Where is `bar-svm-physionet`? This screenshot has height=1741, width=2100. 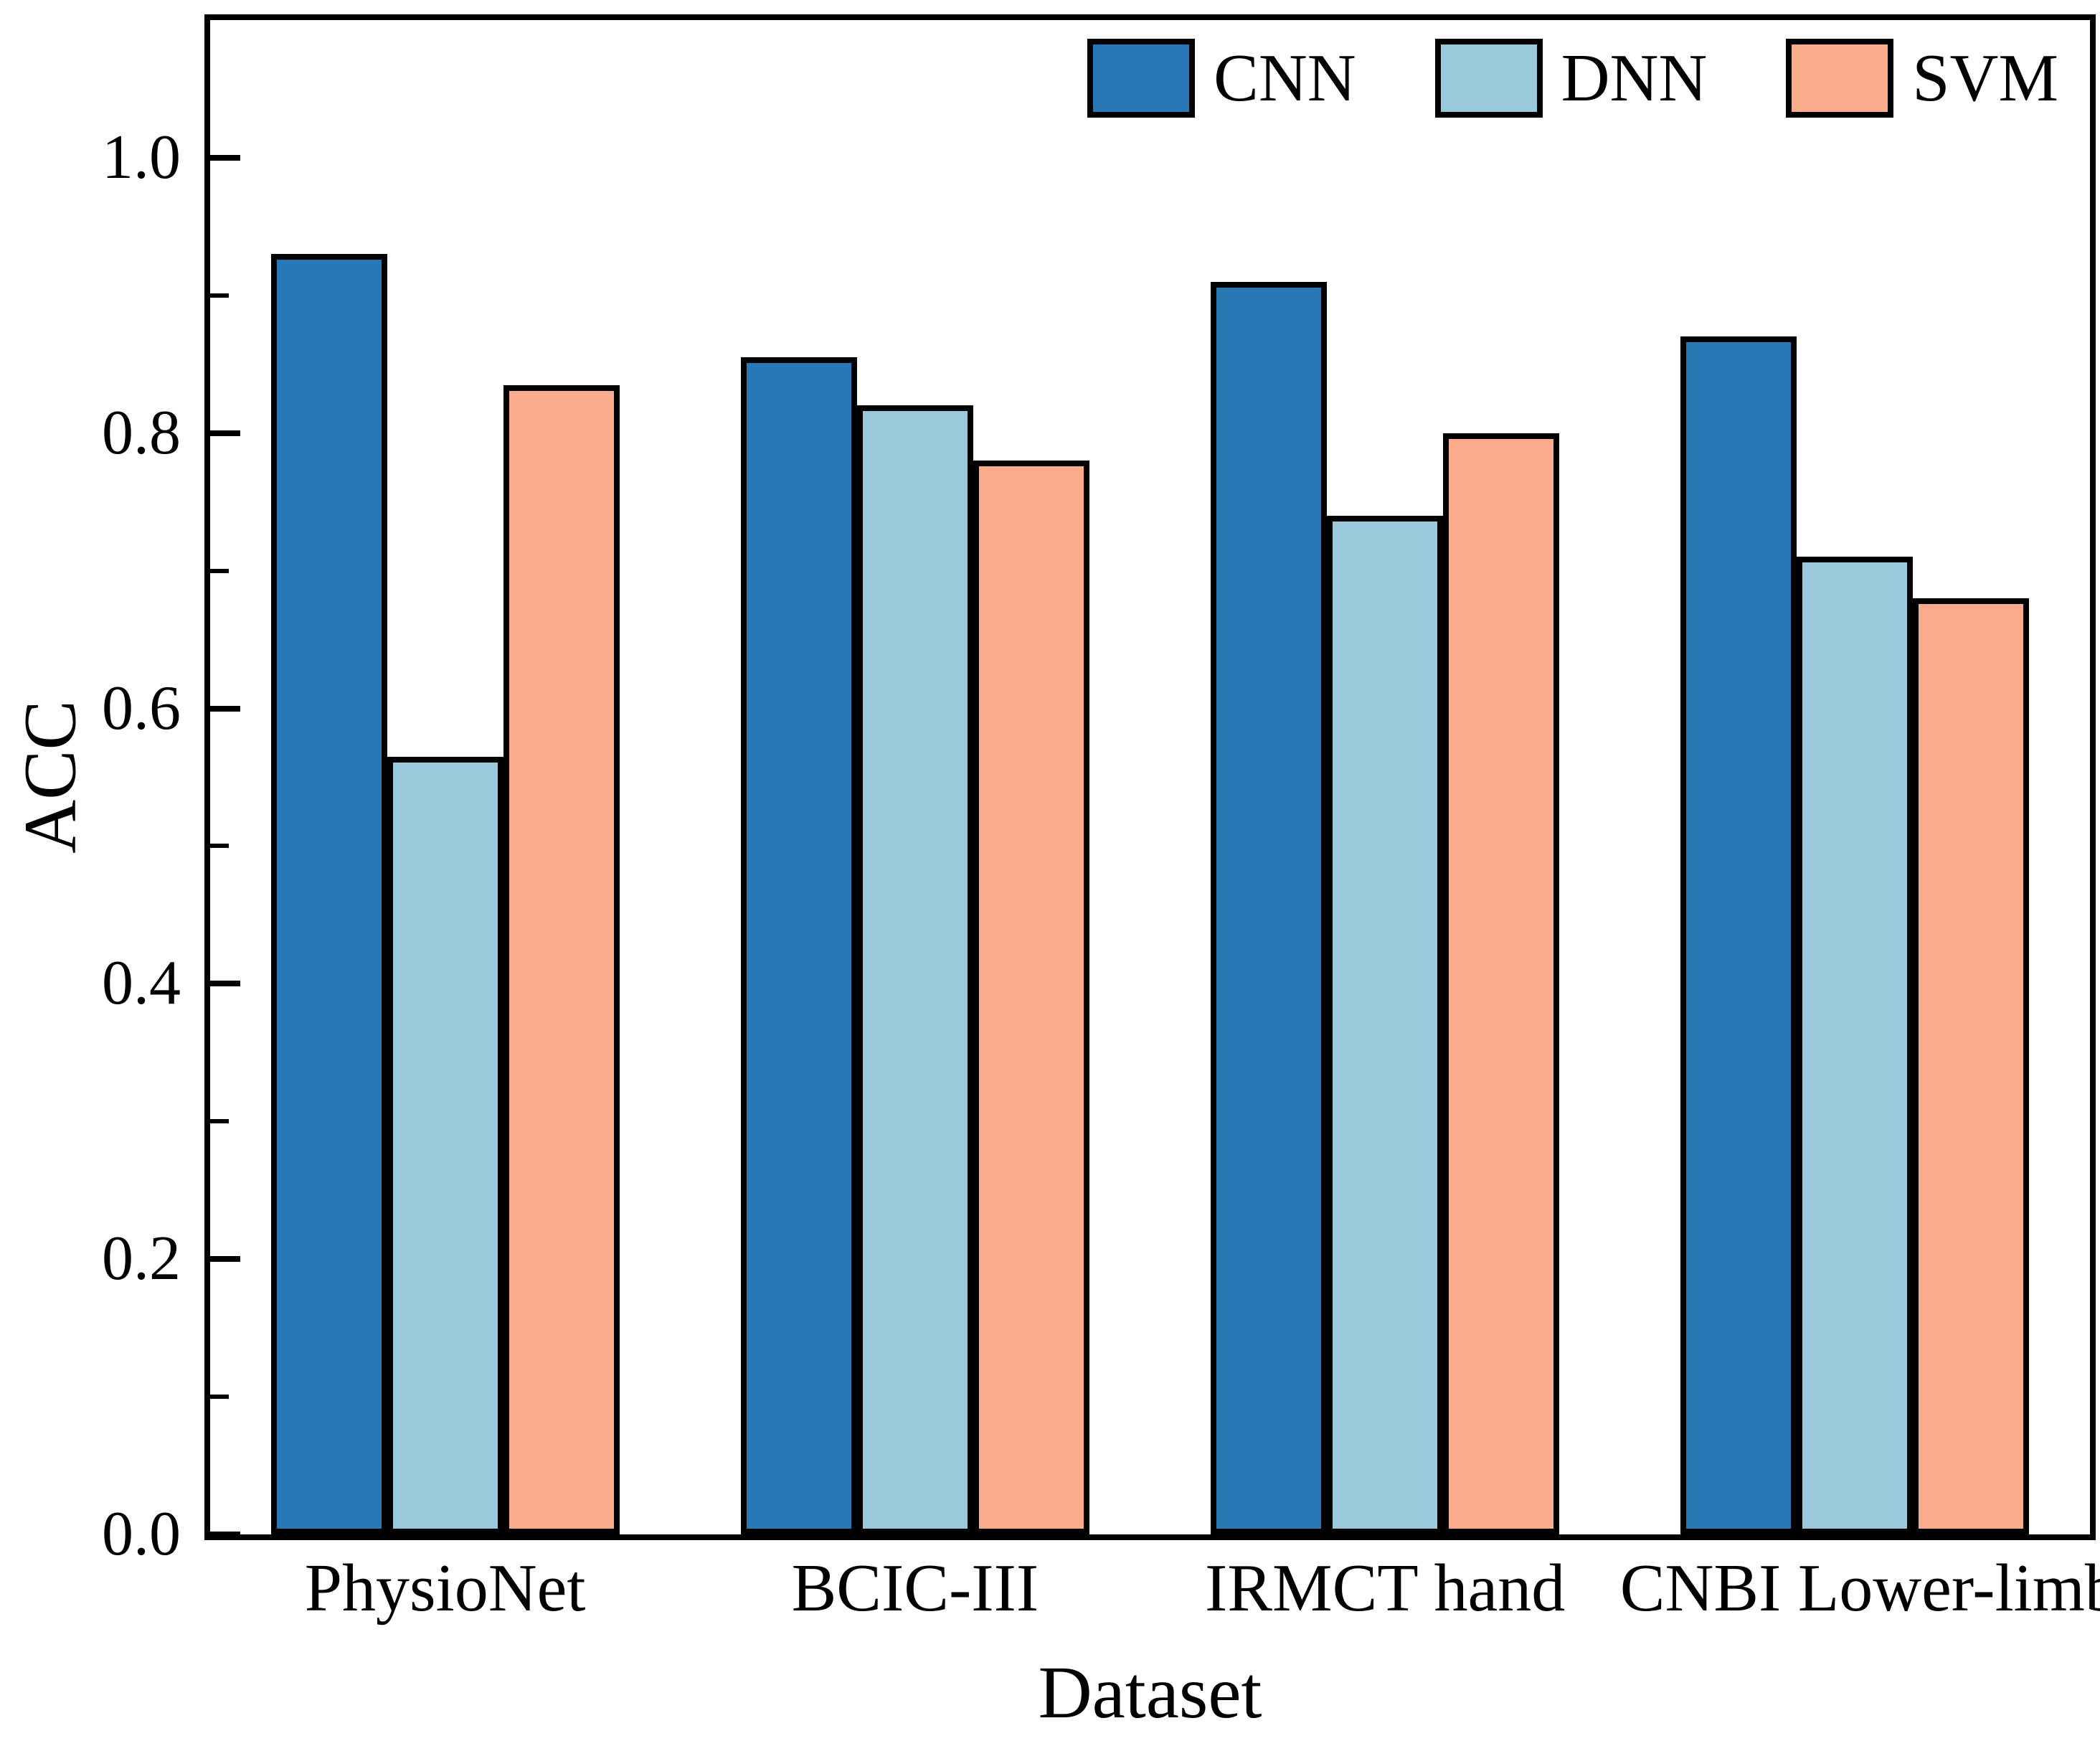
bar-svm-physionet is located at coordinates (561, 959).